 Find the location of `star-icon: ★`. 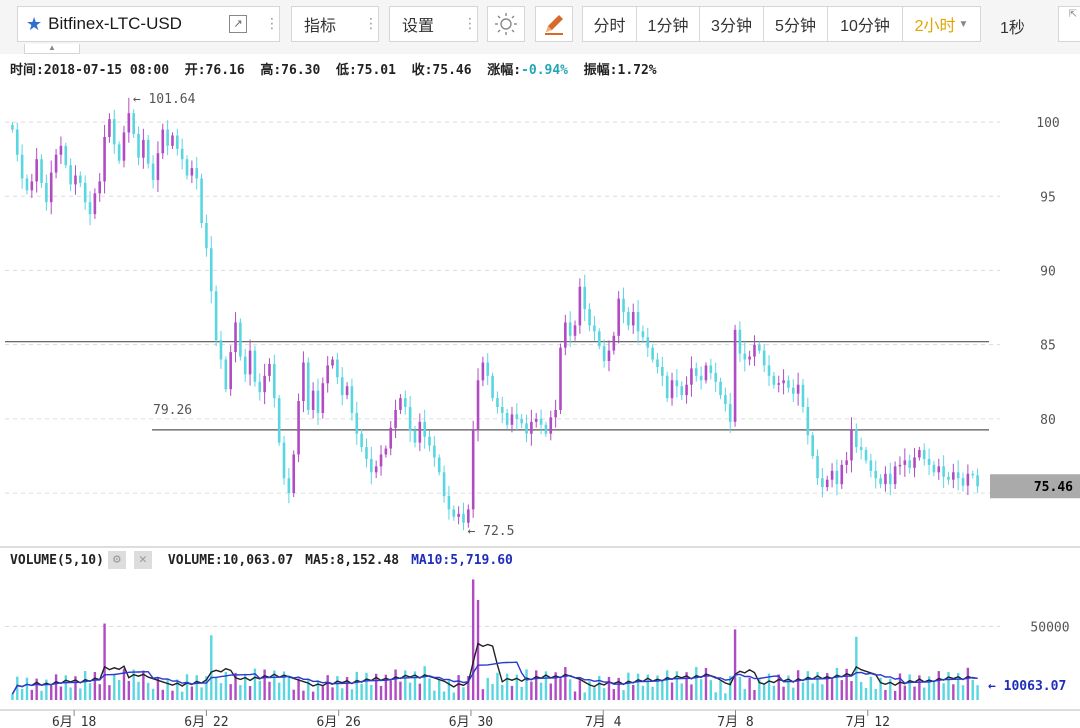

star-icon: ★ is located at coordinates (34, 23).